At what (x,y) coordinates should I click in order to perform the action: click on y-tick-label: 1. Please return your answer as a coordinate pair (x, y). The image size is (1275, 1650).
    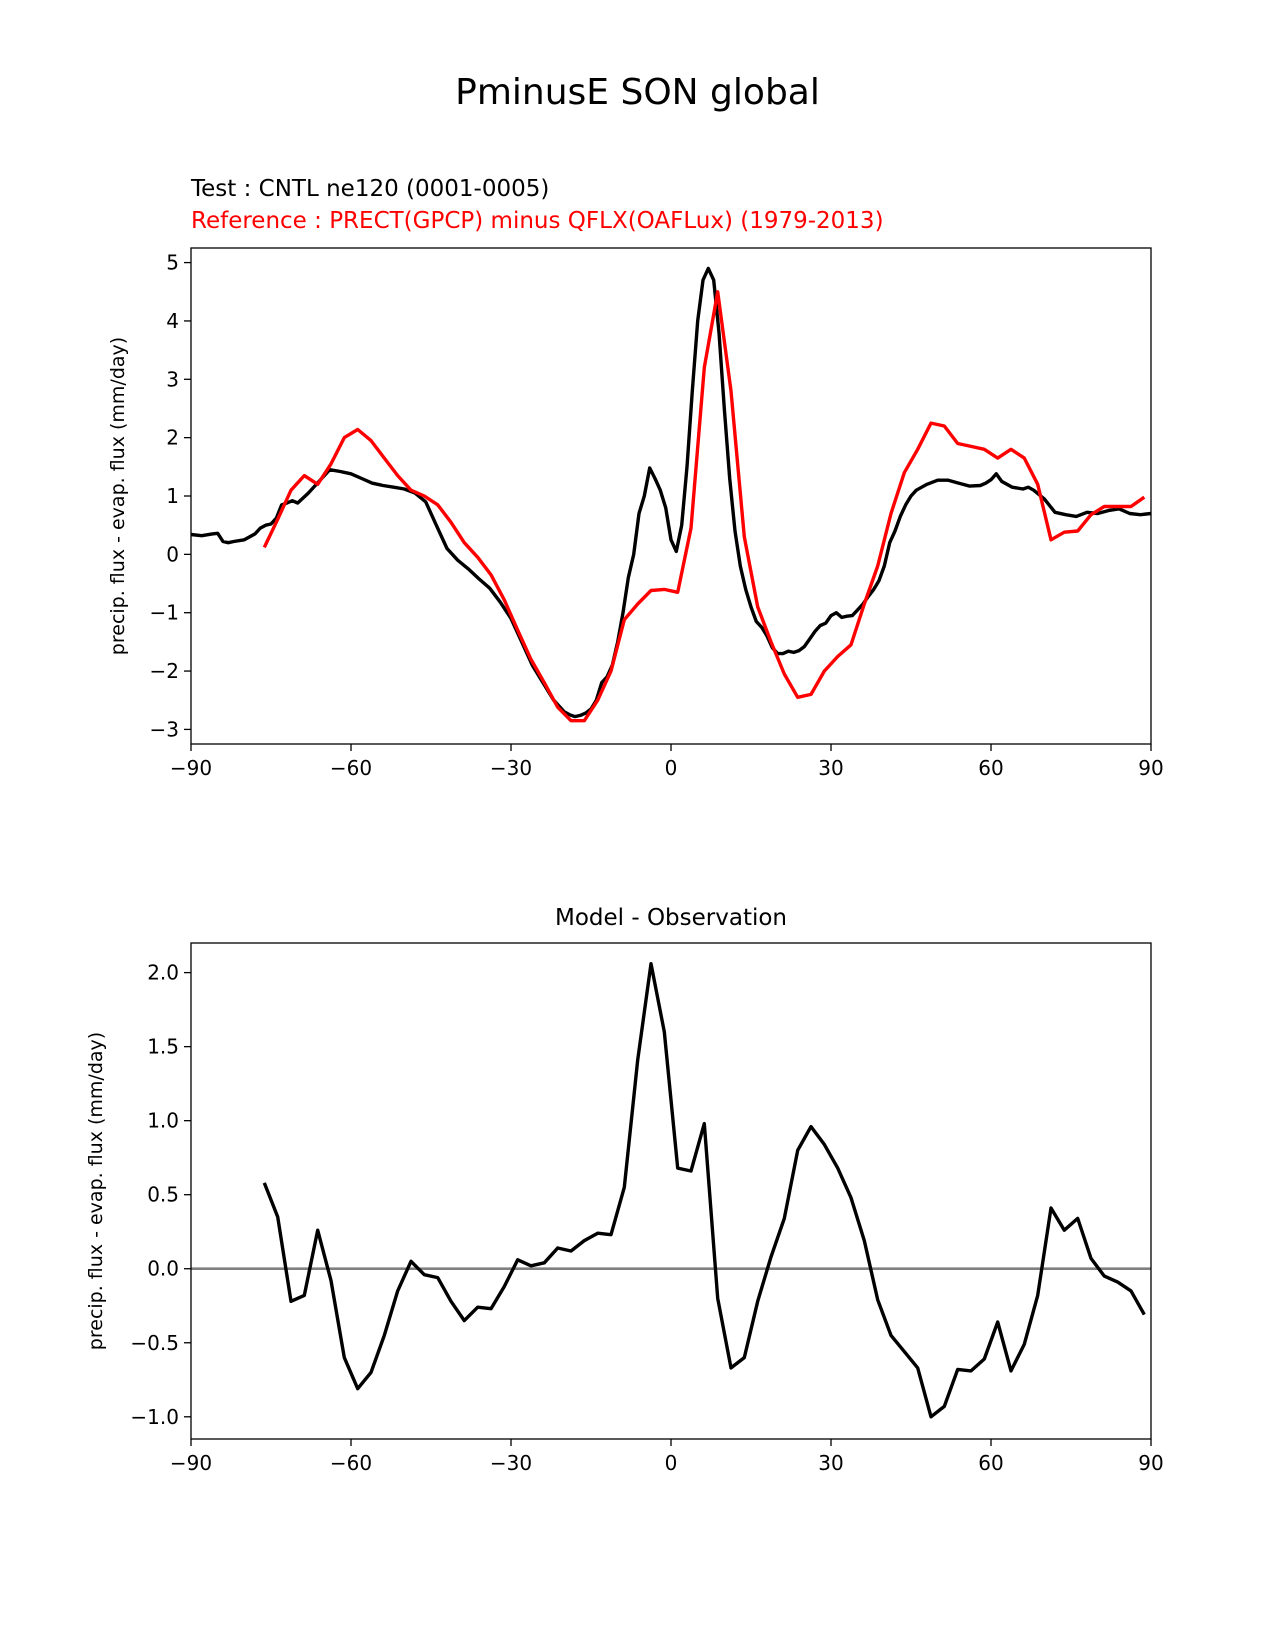
    Looking at the image, I should click on (172, 496).